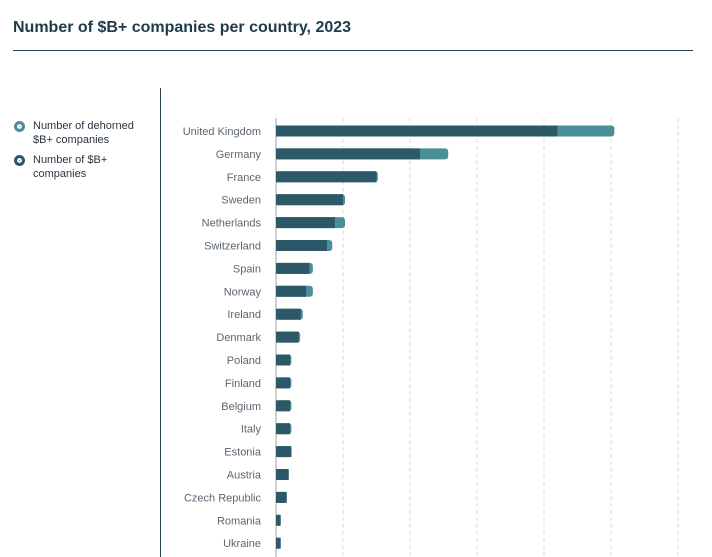  I want to click on y-tick-label: Estonia, so click(243, 453).